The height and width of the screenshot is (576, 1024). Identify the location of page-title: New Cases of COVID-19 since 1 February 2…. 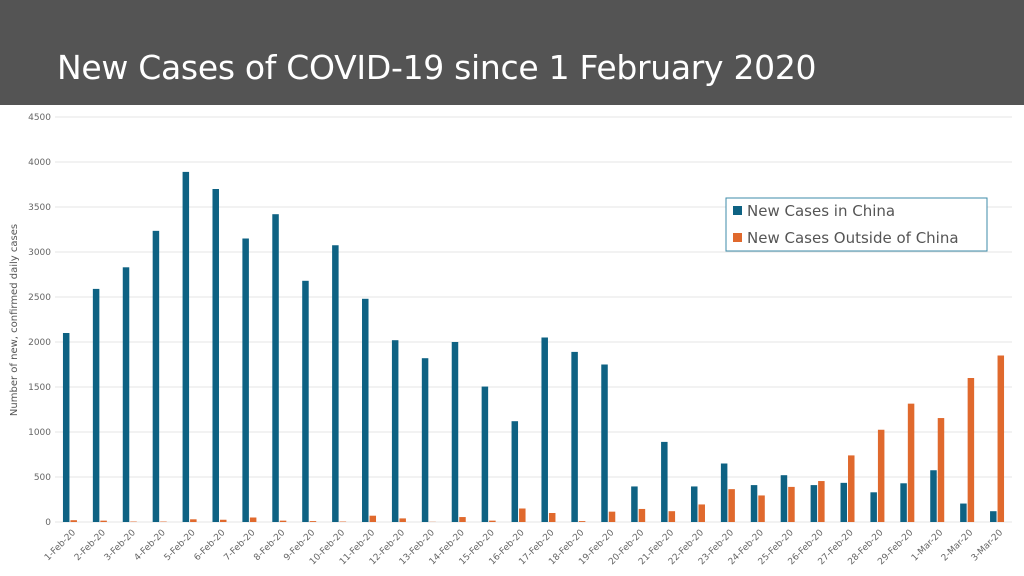
(437, 67).